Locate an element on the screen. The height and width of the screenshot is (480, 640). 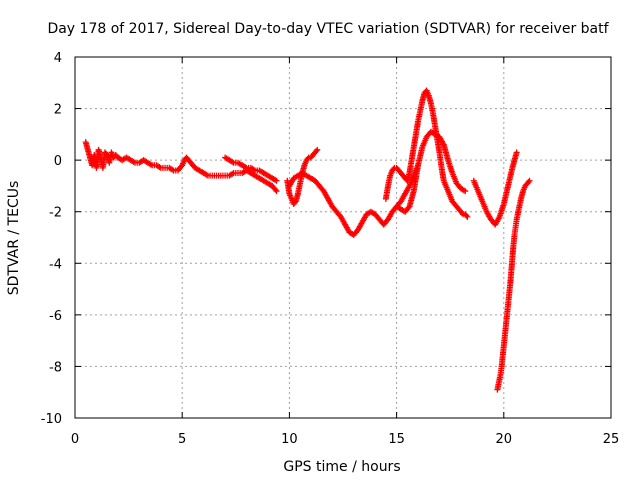
y-tick-label: 4 is located at coordinates (58, 58).